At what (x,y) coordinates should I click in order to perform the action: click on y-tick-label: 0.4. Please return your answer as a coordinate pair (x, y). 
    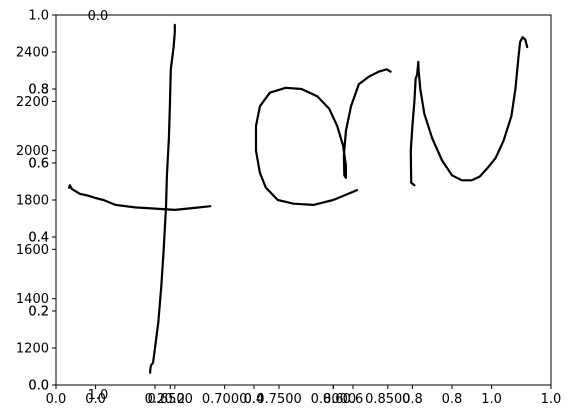
    Looking at the image, I should click on (38, 238).